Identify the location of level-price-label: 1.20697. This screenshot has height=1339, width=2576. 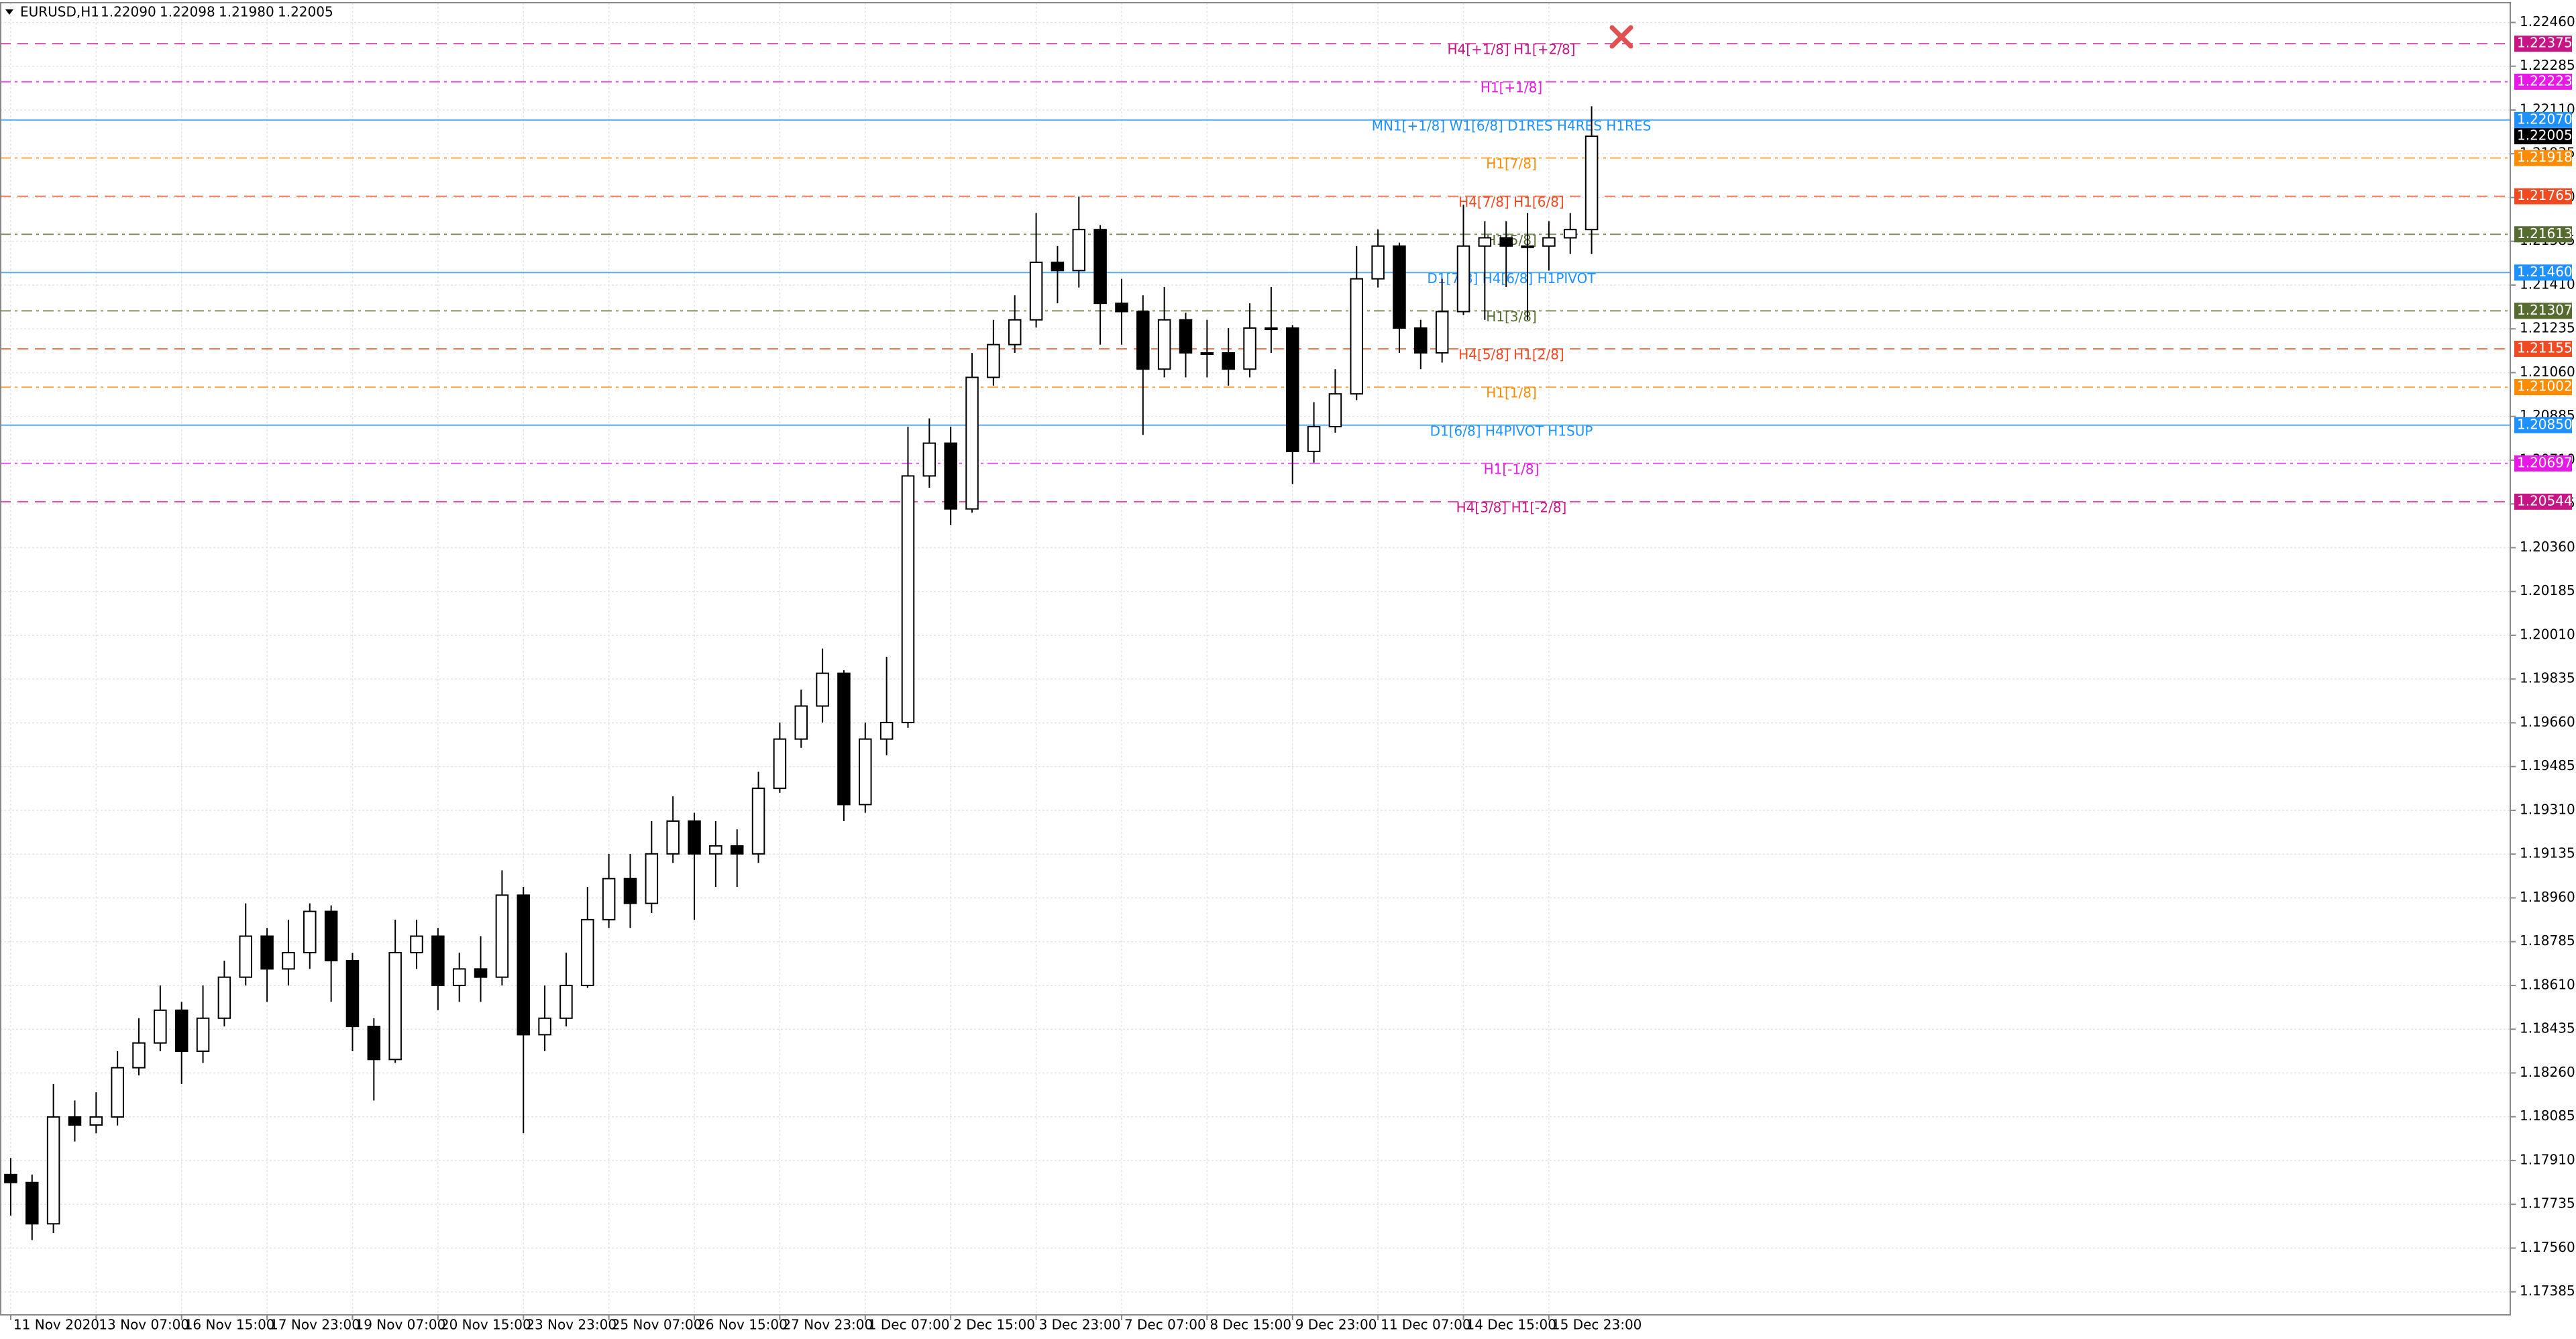
(2545, 462).